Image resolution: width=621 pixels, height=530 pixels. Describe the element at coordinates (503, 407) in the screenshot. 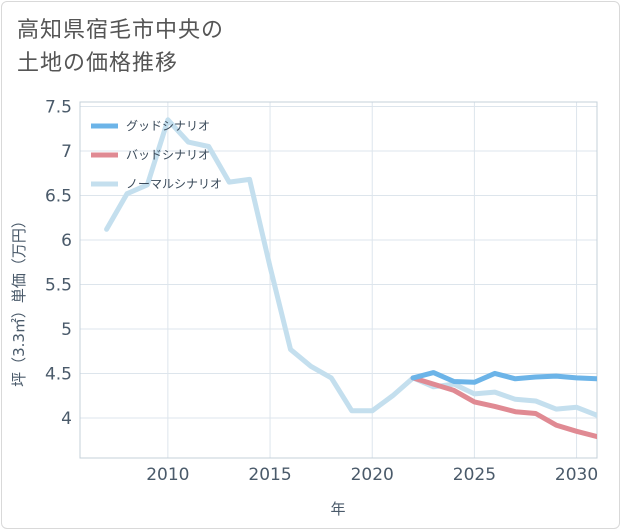

I see `series-line-bad` at that location.